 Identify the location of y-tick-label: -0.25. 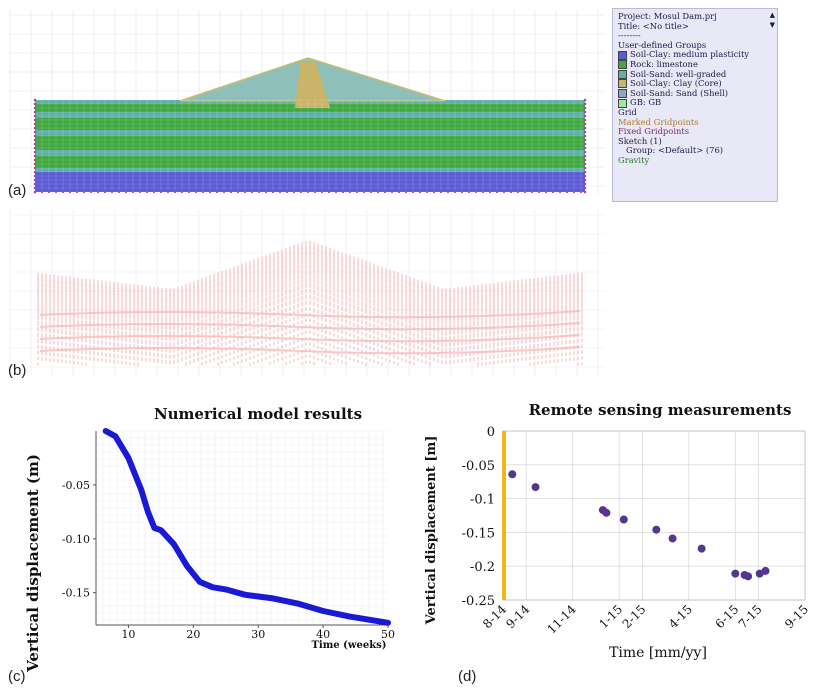
(478, 601).